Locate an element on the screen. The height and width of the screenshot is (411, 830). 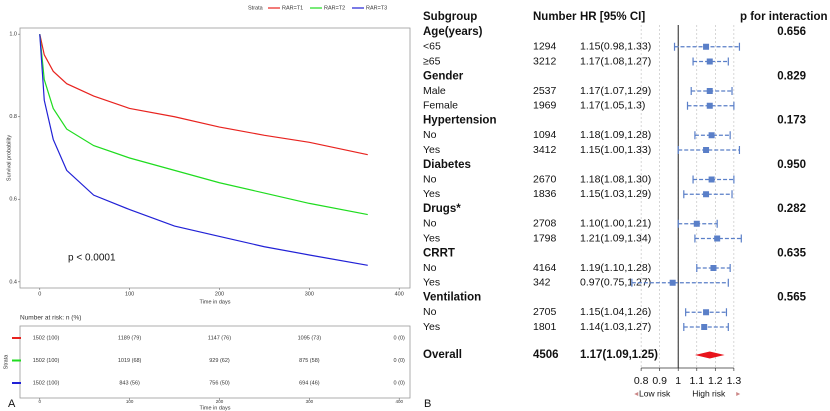
row-hr: 1.15(1.04,1.26) is located at coordinates (615, 312).